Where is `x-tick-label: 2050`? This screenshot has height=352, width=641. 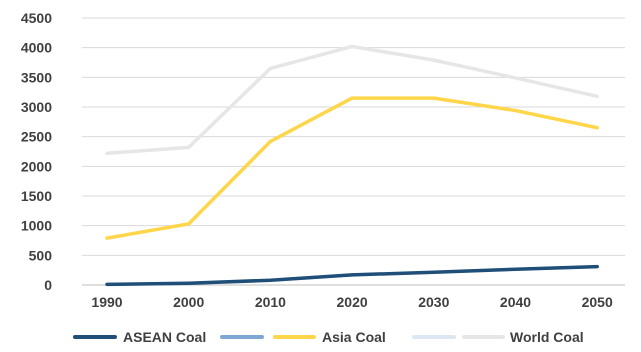 x-tick-label: 2050 is located at coordinates (597, 302).